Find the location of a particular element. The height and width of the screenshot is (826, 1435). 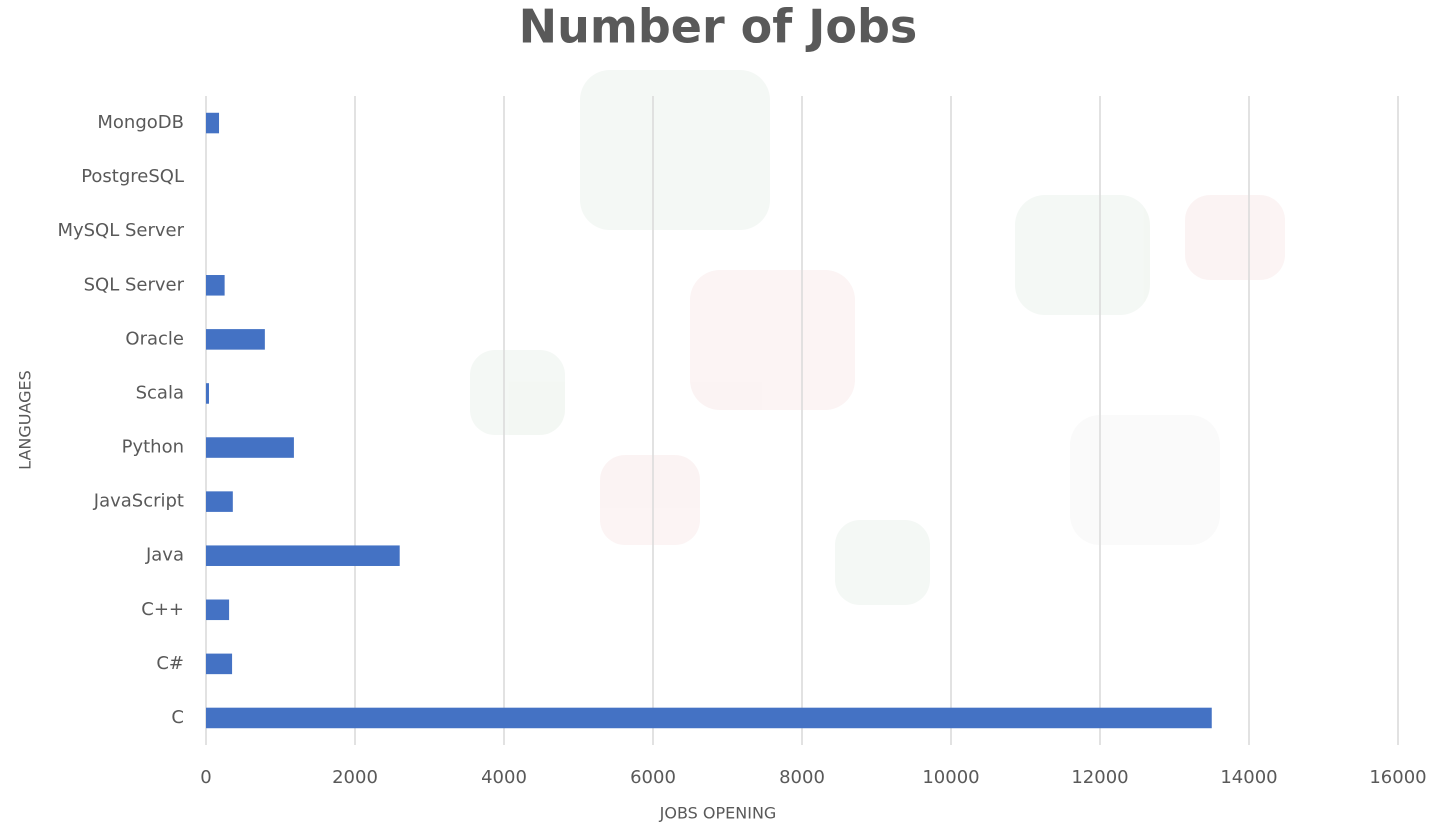

y-tick-label: C# is located at coordinates (170, 663).